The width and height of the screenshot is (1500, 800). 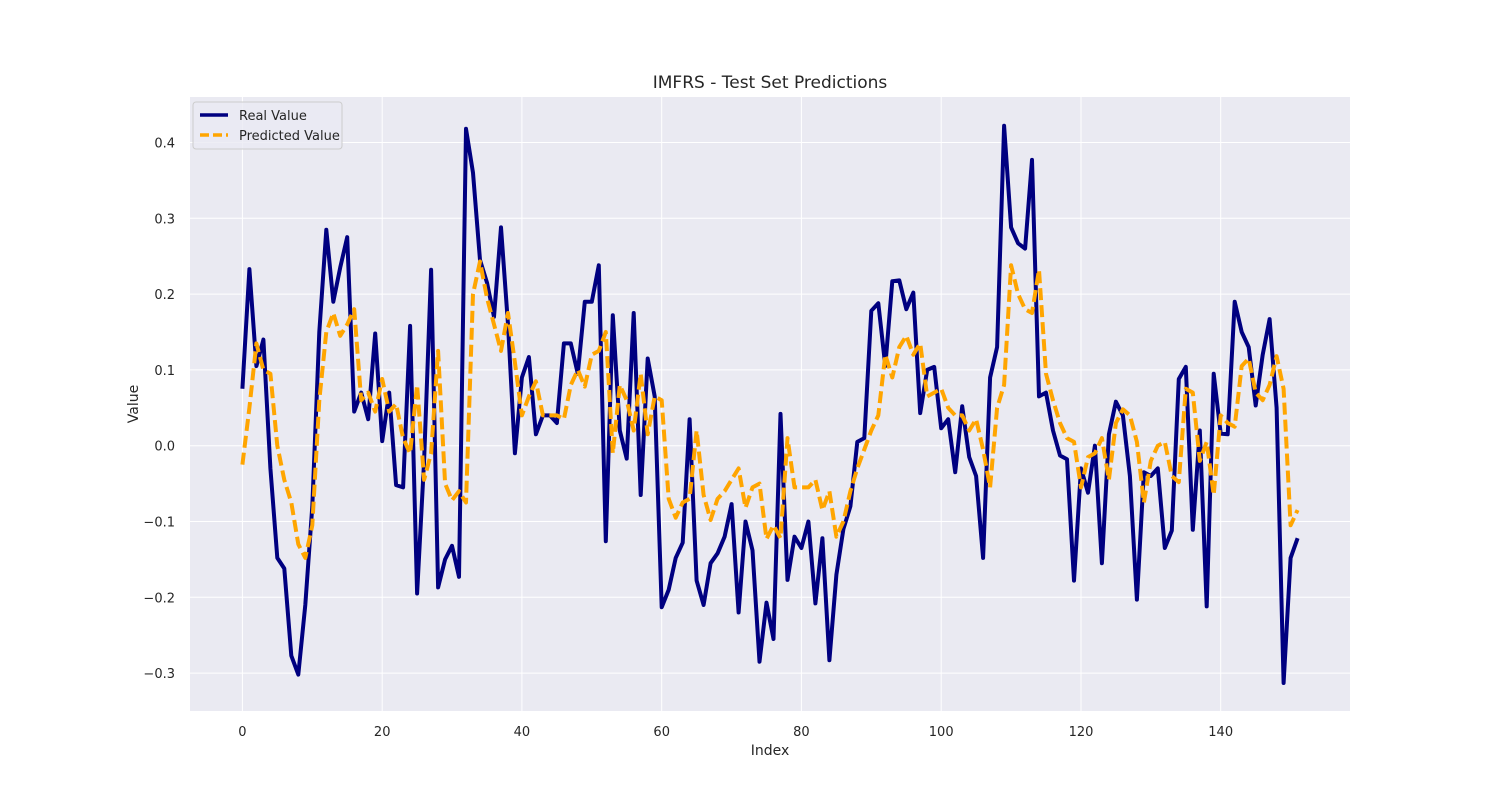 I want to click on y-axis-ticks: −0.3 −0.2 −0.1 0.0 0.1 0.2 0.3 0.4, so click(x=159, y=410).